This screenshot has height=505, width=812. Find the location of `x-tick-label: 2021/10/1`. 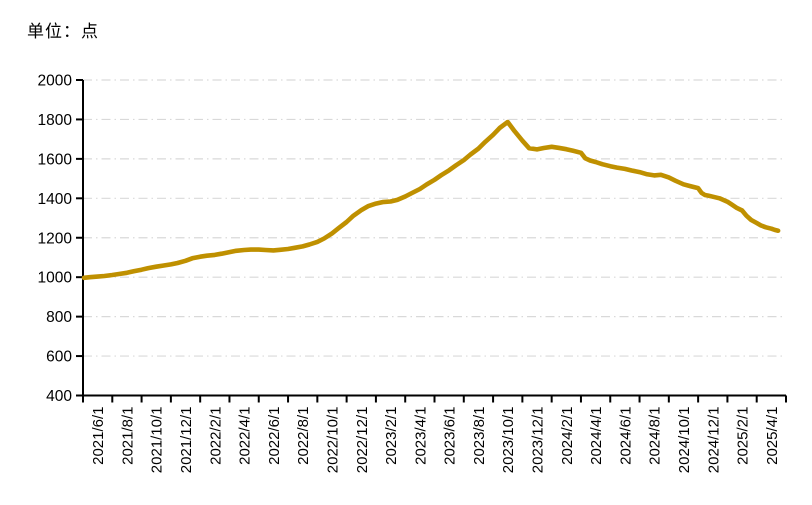

x-tick-label: 2021/10/1 is located at coordinates (157, 440).